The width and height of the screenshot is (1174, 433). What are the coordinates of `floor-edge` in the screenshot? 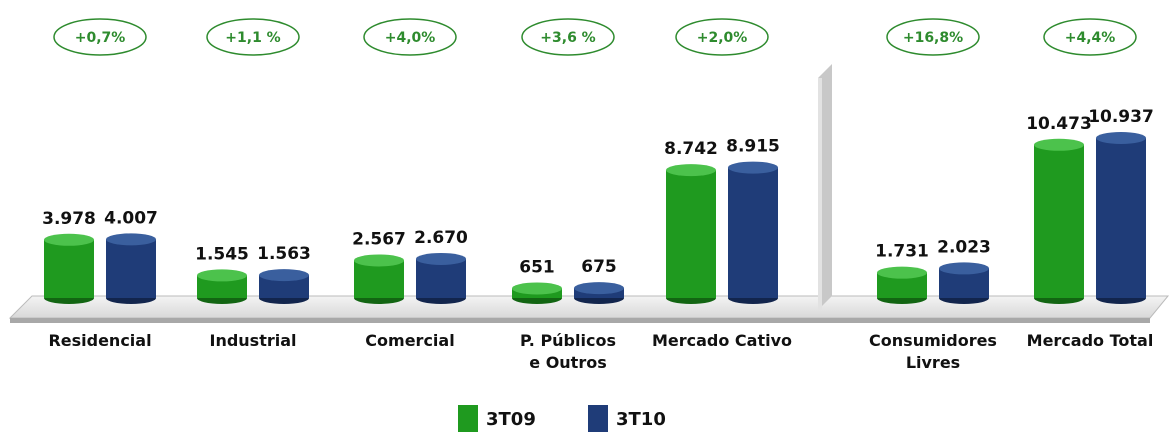 It's located at (580, 320).